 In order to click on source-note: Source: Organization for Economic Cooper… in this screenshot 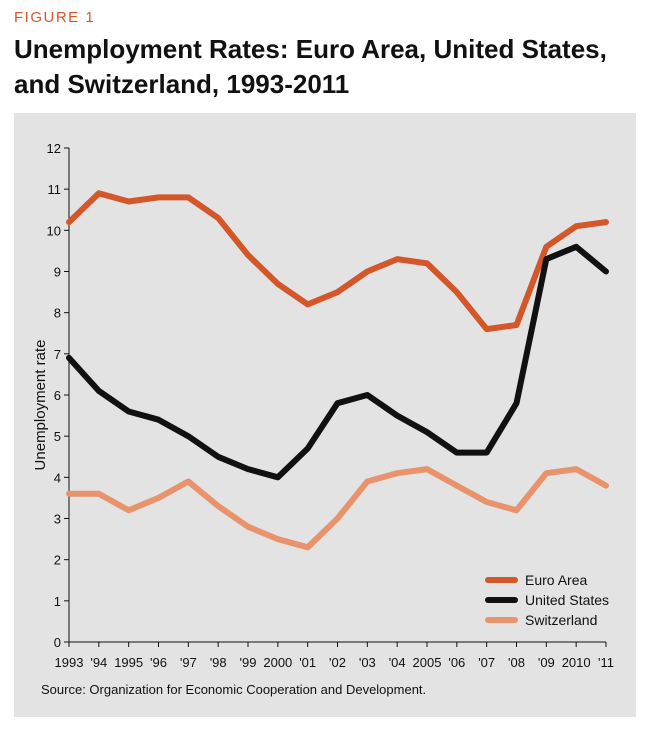, I will do `click(234, 689)`.